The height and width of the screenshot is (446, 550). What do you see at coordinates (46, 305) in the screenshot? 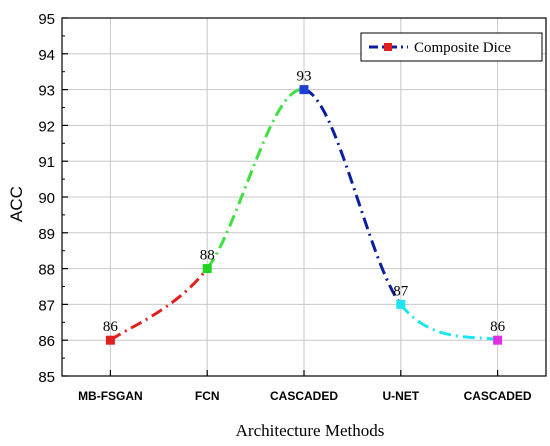
I see `y-tick-label: 87` at bounding box center [46, 305].